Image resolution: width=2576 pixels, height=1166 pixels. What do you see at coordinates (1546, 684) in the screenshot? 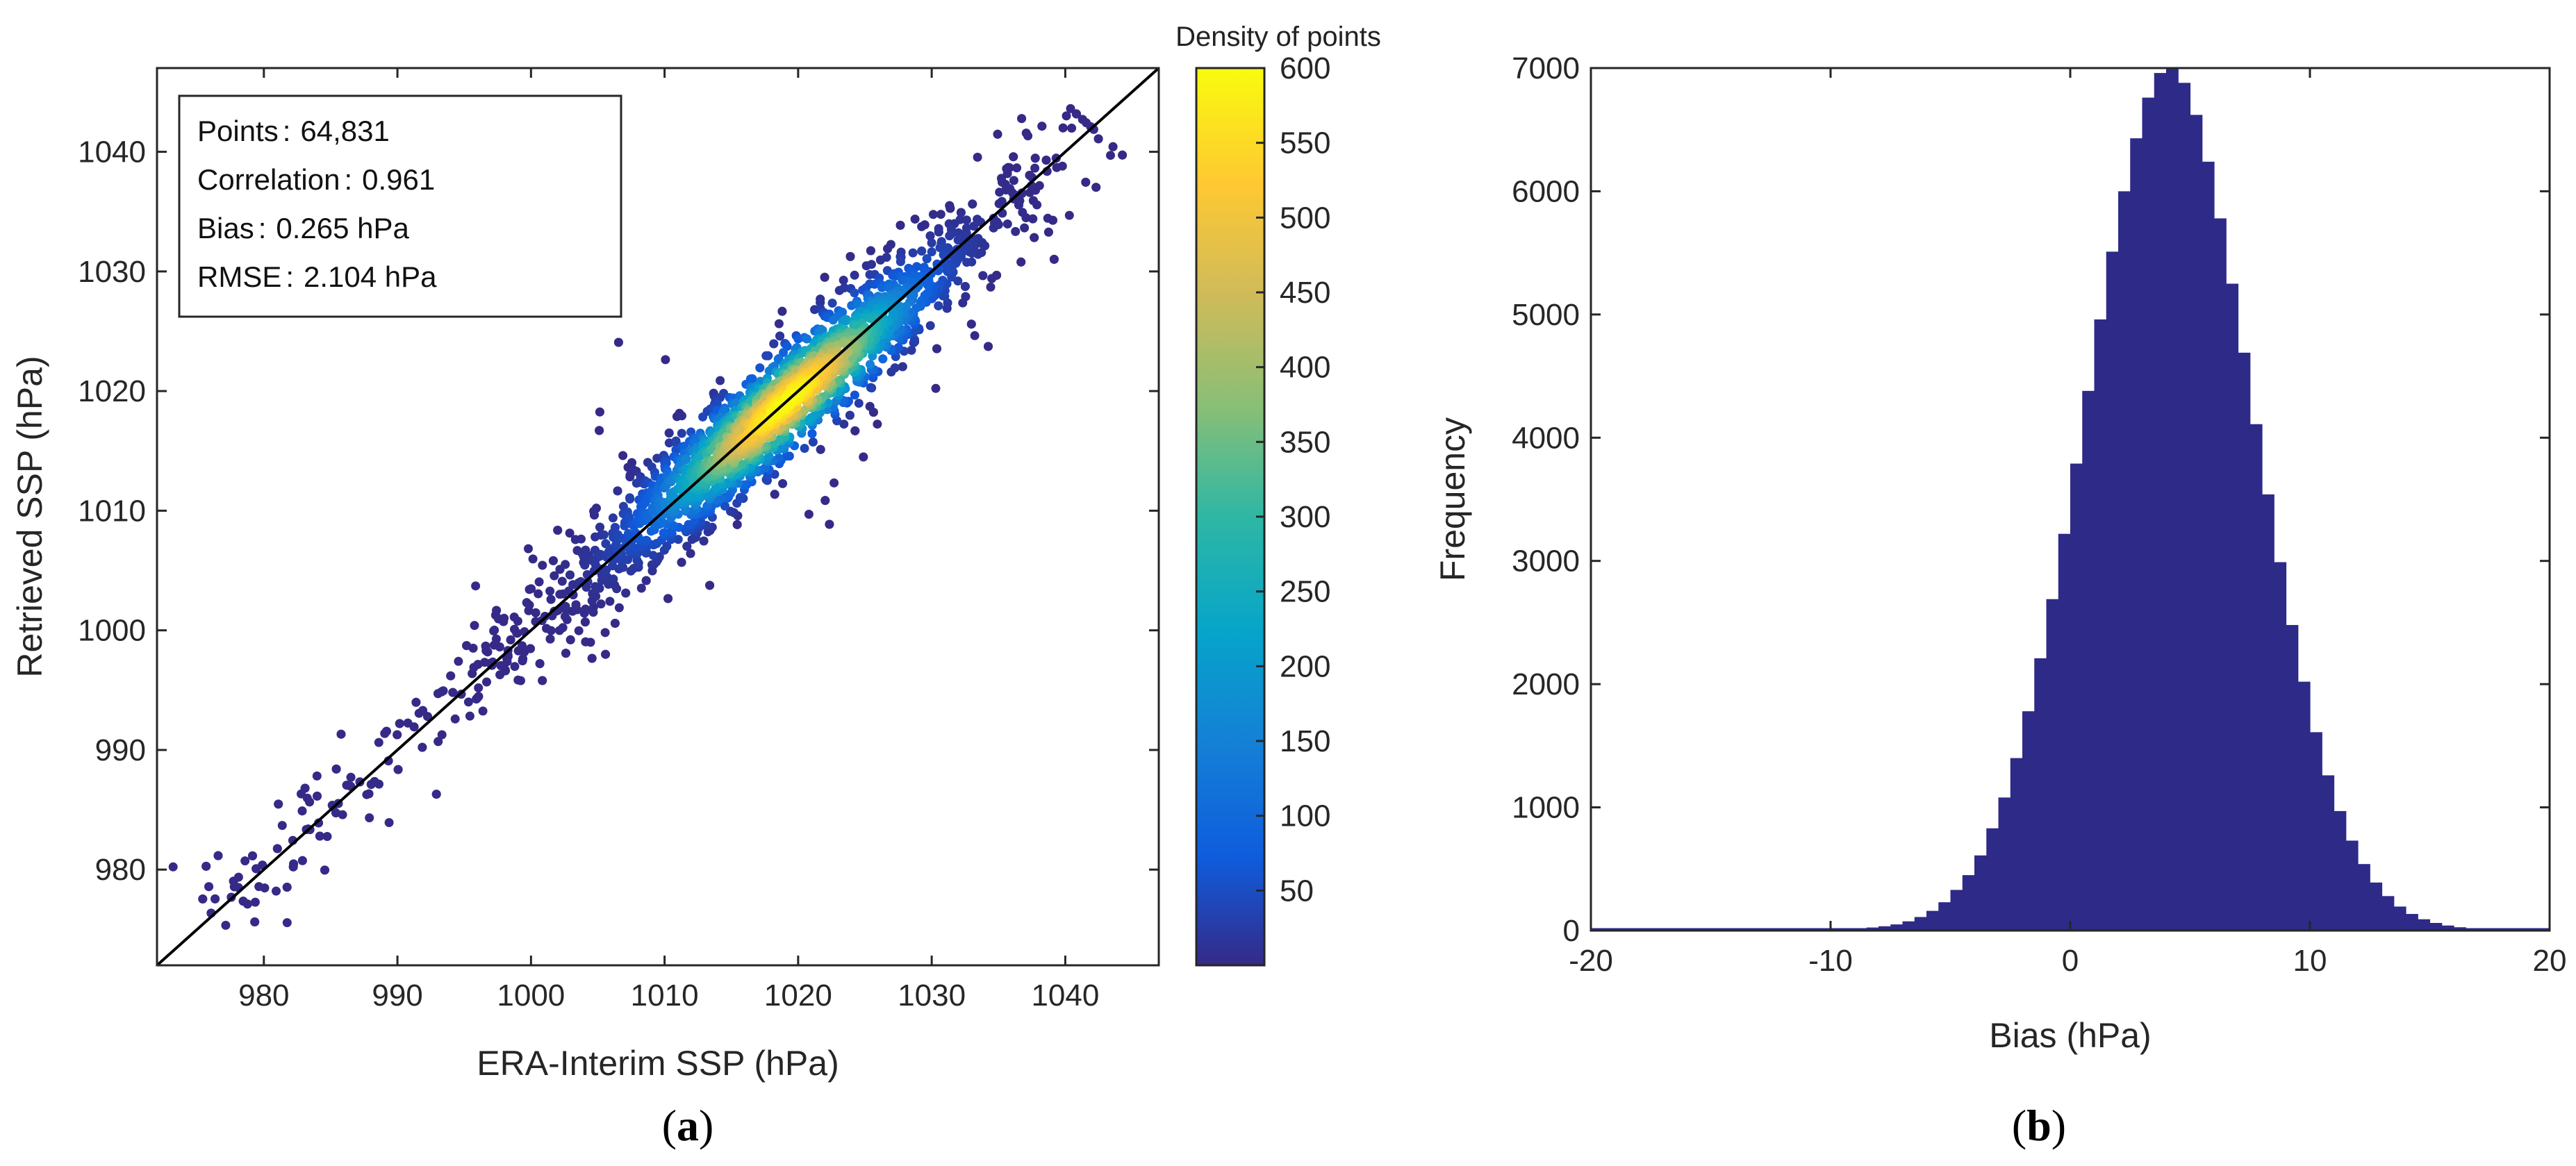
I see `histogram-y-tick-label: 2000` at bounding box center [1546, 684].